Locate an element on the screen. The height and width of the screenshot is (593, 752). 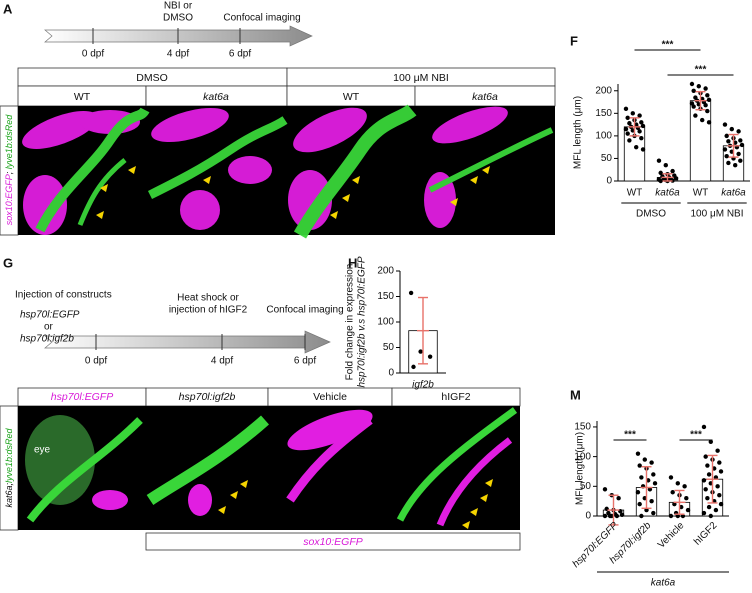
panel-letter: M is located at coordinates (575, 394).